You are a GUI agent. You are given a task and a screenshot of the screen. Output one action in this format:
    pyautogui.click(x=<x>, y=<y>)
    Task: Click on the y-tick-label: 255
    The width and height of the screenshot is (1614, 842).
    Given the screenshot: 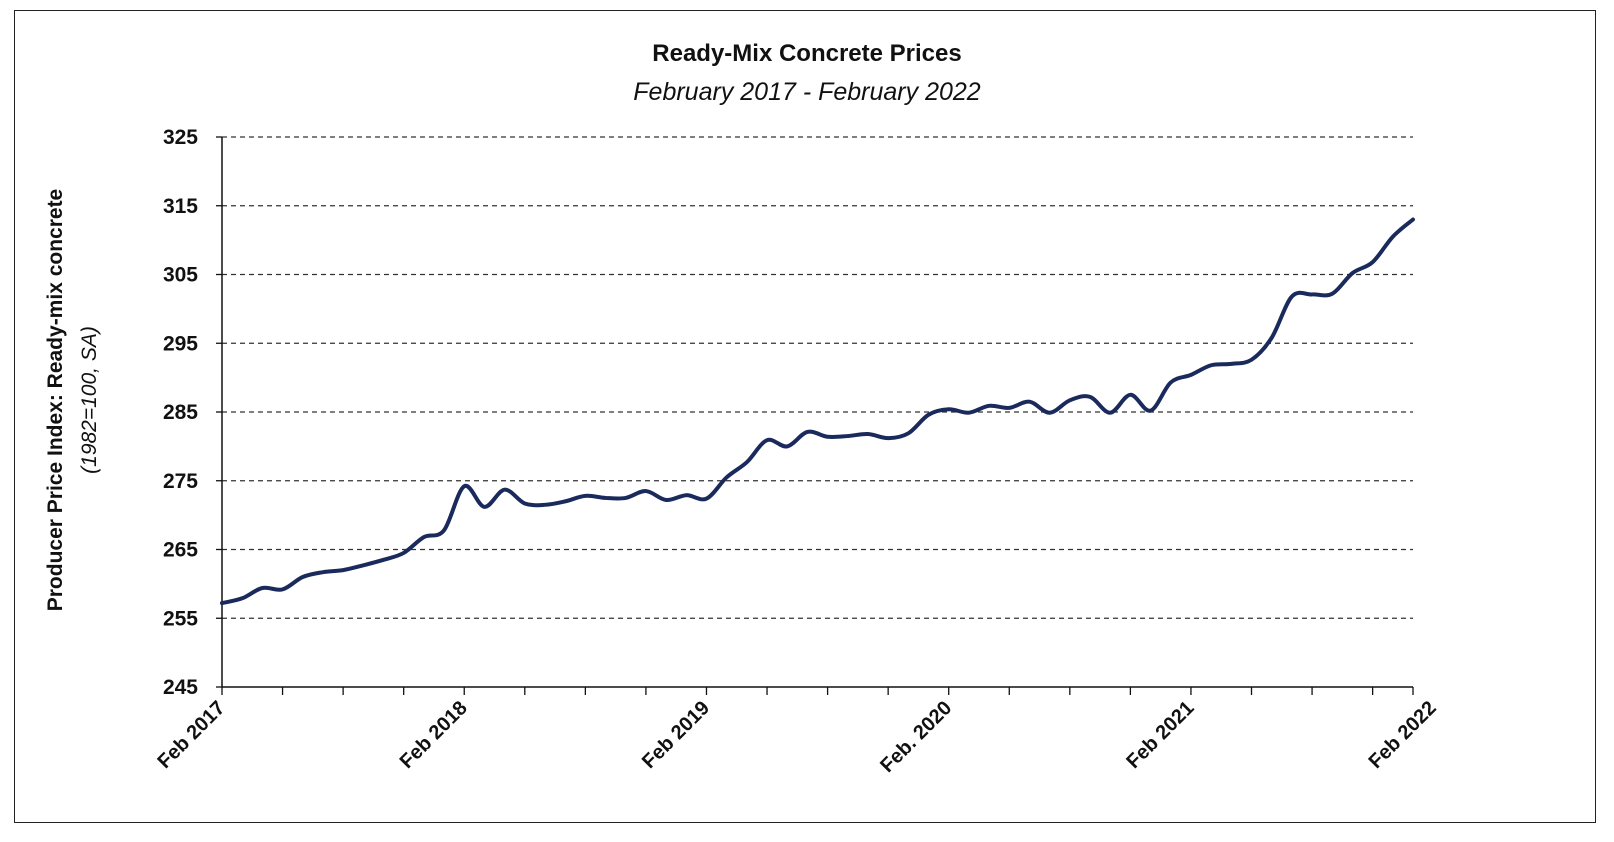 What is the action you would take?
    pyautogui.click(x=180, y=618)
    